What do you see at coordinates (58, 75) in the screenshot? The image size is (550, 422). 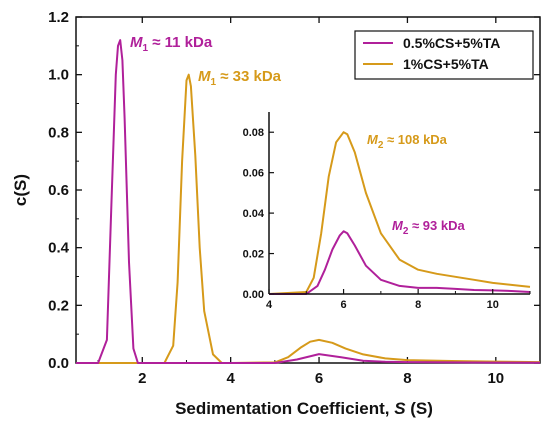 I see `y-tick-label: 1.0` at bounding box center [58, 75].